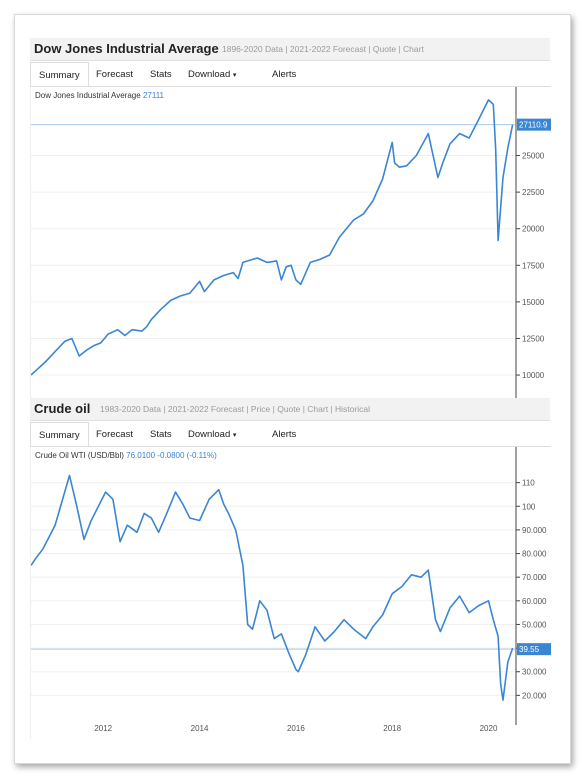  I want to click on y-tick-label: 100, so click(529, 506).